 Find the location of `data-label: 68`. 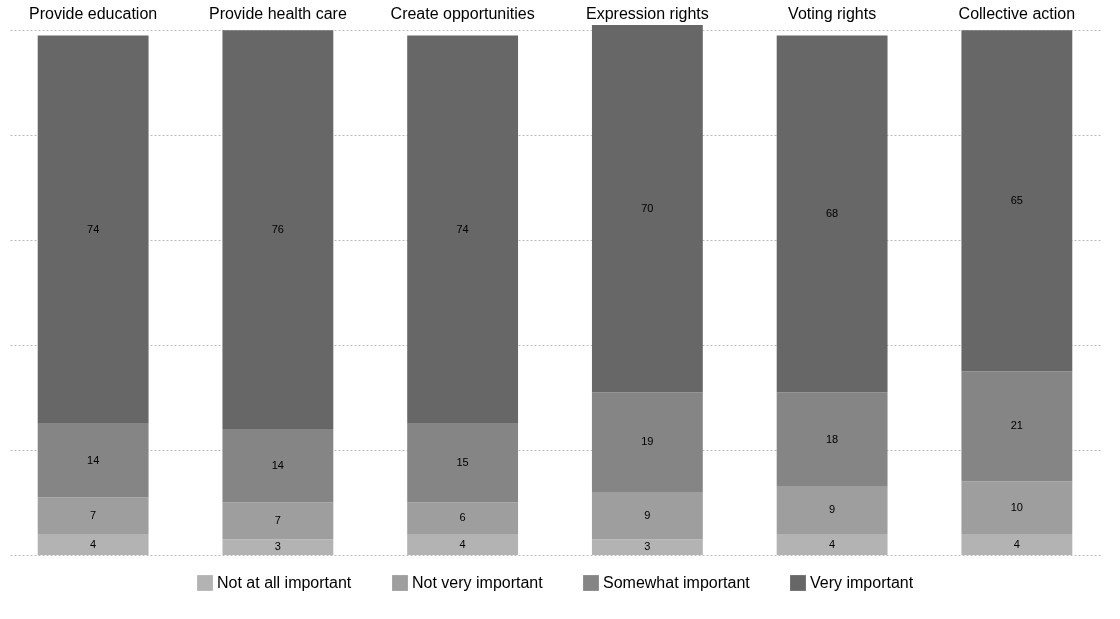

data-label: 68 is located at coordinates (832, 212).